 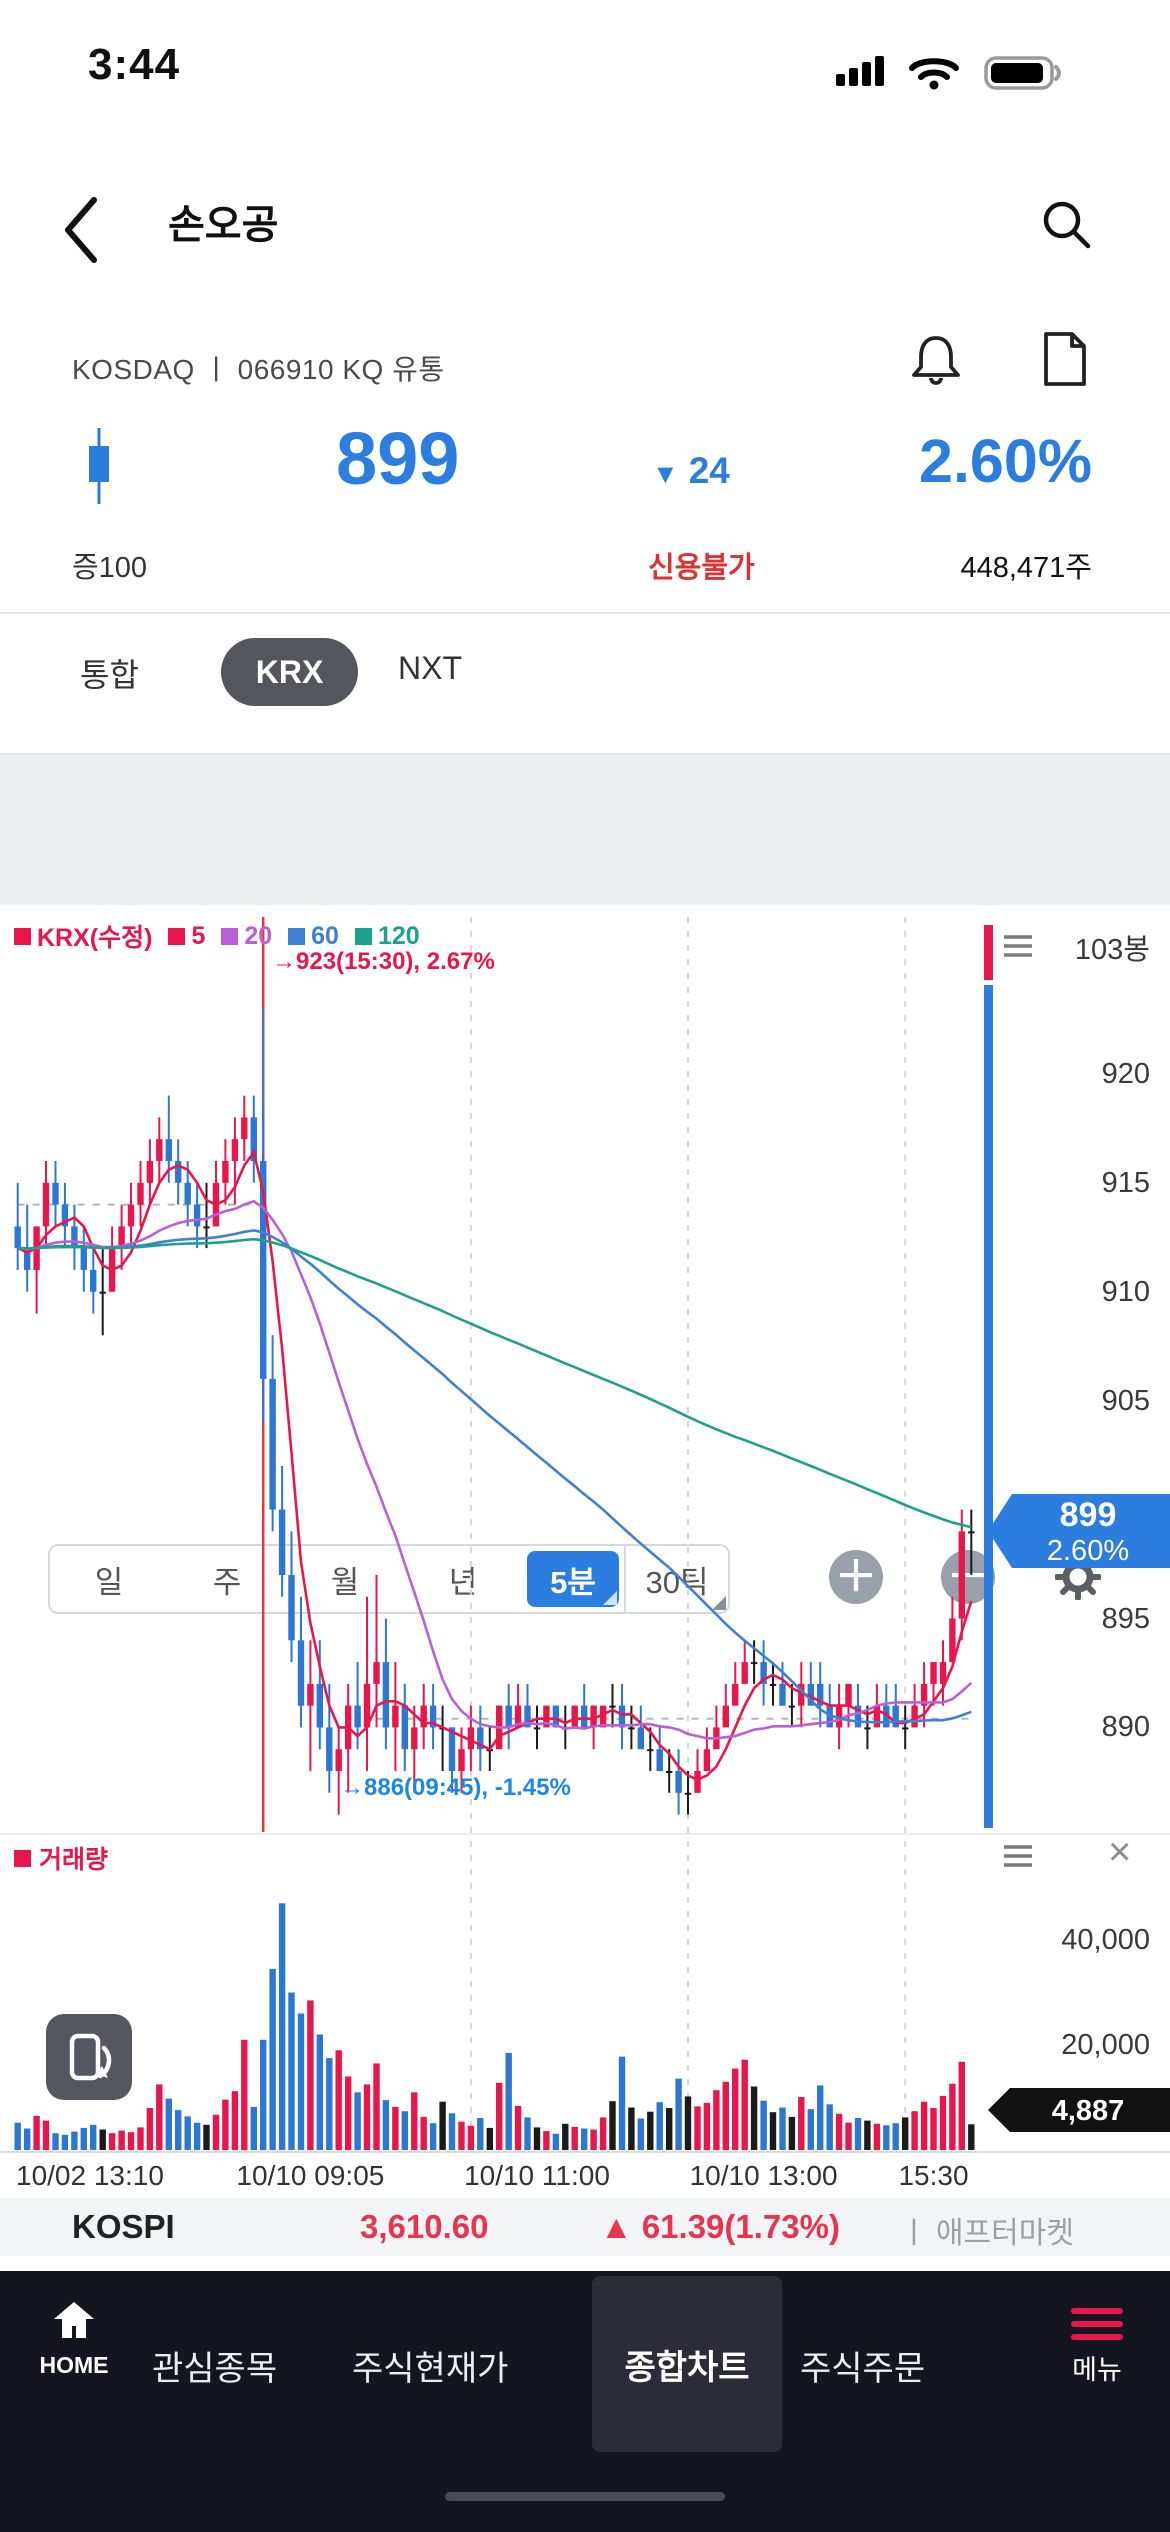 What do you see at coordinates (89, 2057) in the screenshot?
I see `rotate-screen-button` at bounding box center [89, 2057].